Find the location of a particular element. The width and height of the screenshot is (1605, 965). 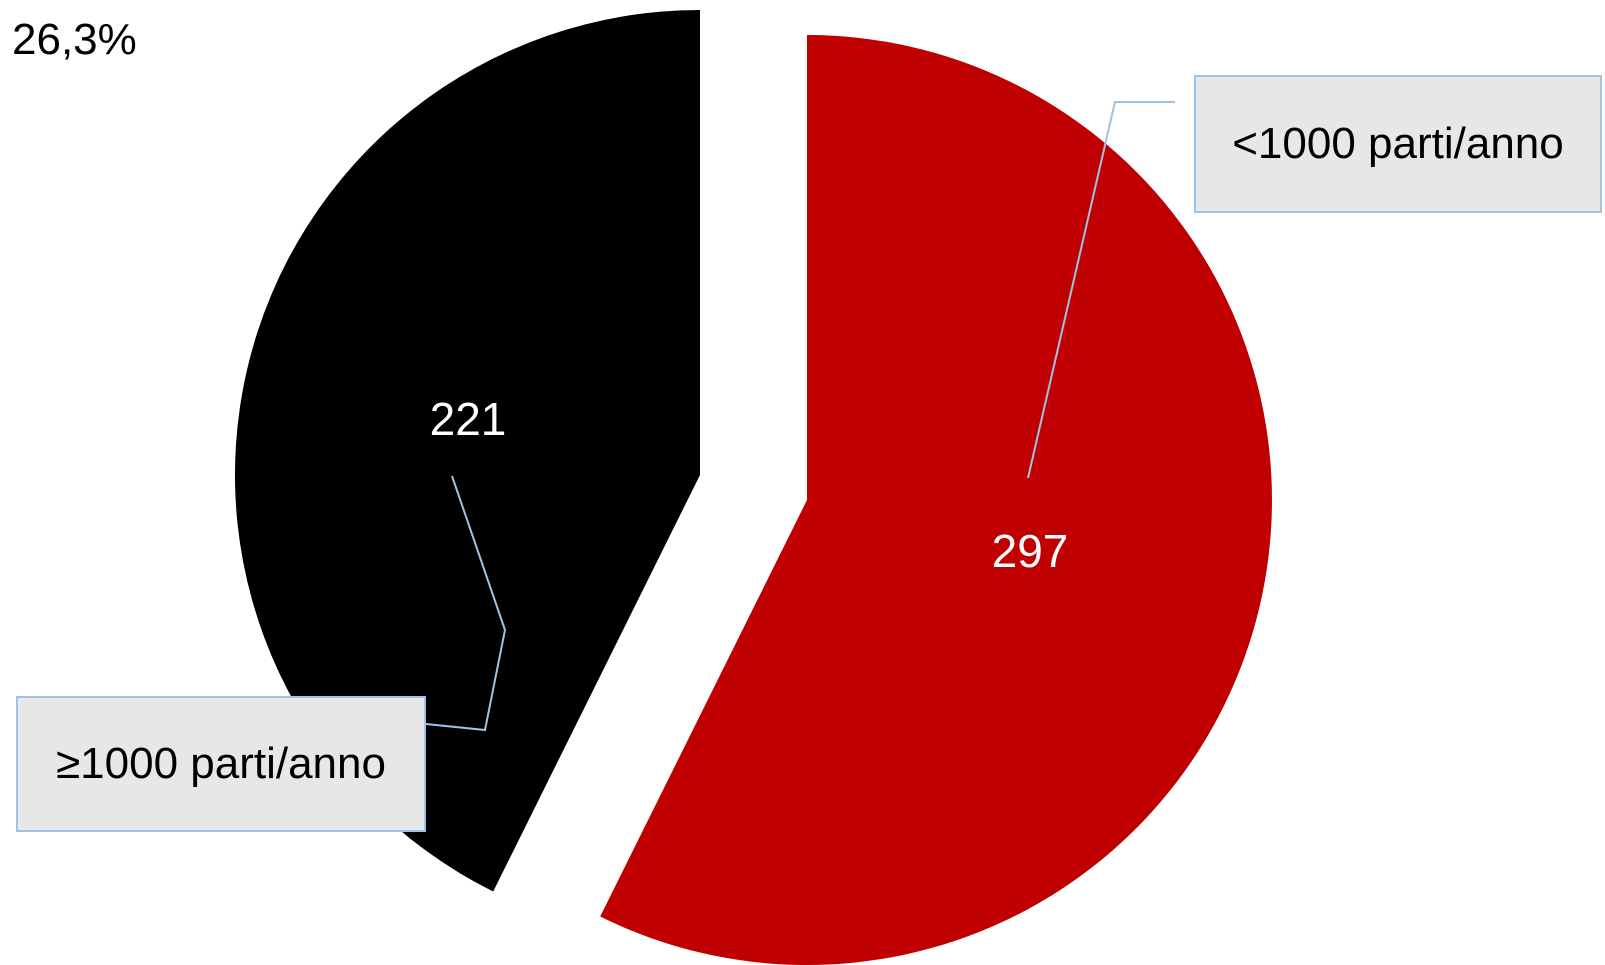

leader-line-small-hospitals is located at coordinates (1101, 290).